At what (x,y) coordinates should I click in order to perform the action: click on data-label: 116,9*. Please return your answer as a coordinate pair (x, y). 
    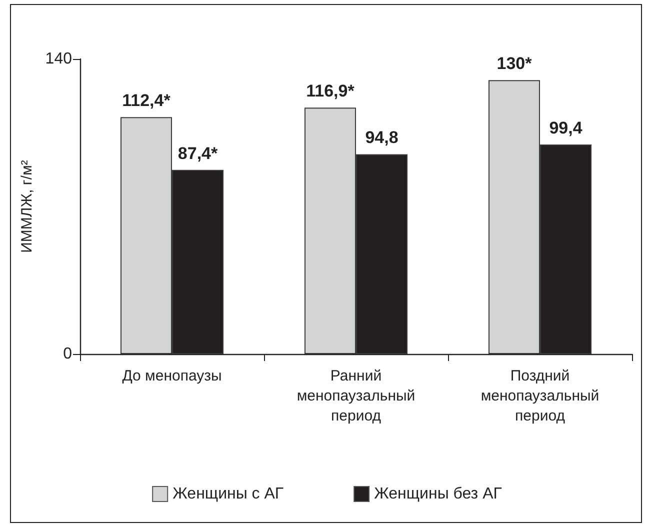
    Looking at the image, I should click on (330, 91).